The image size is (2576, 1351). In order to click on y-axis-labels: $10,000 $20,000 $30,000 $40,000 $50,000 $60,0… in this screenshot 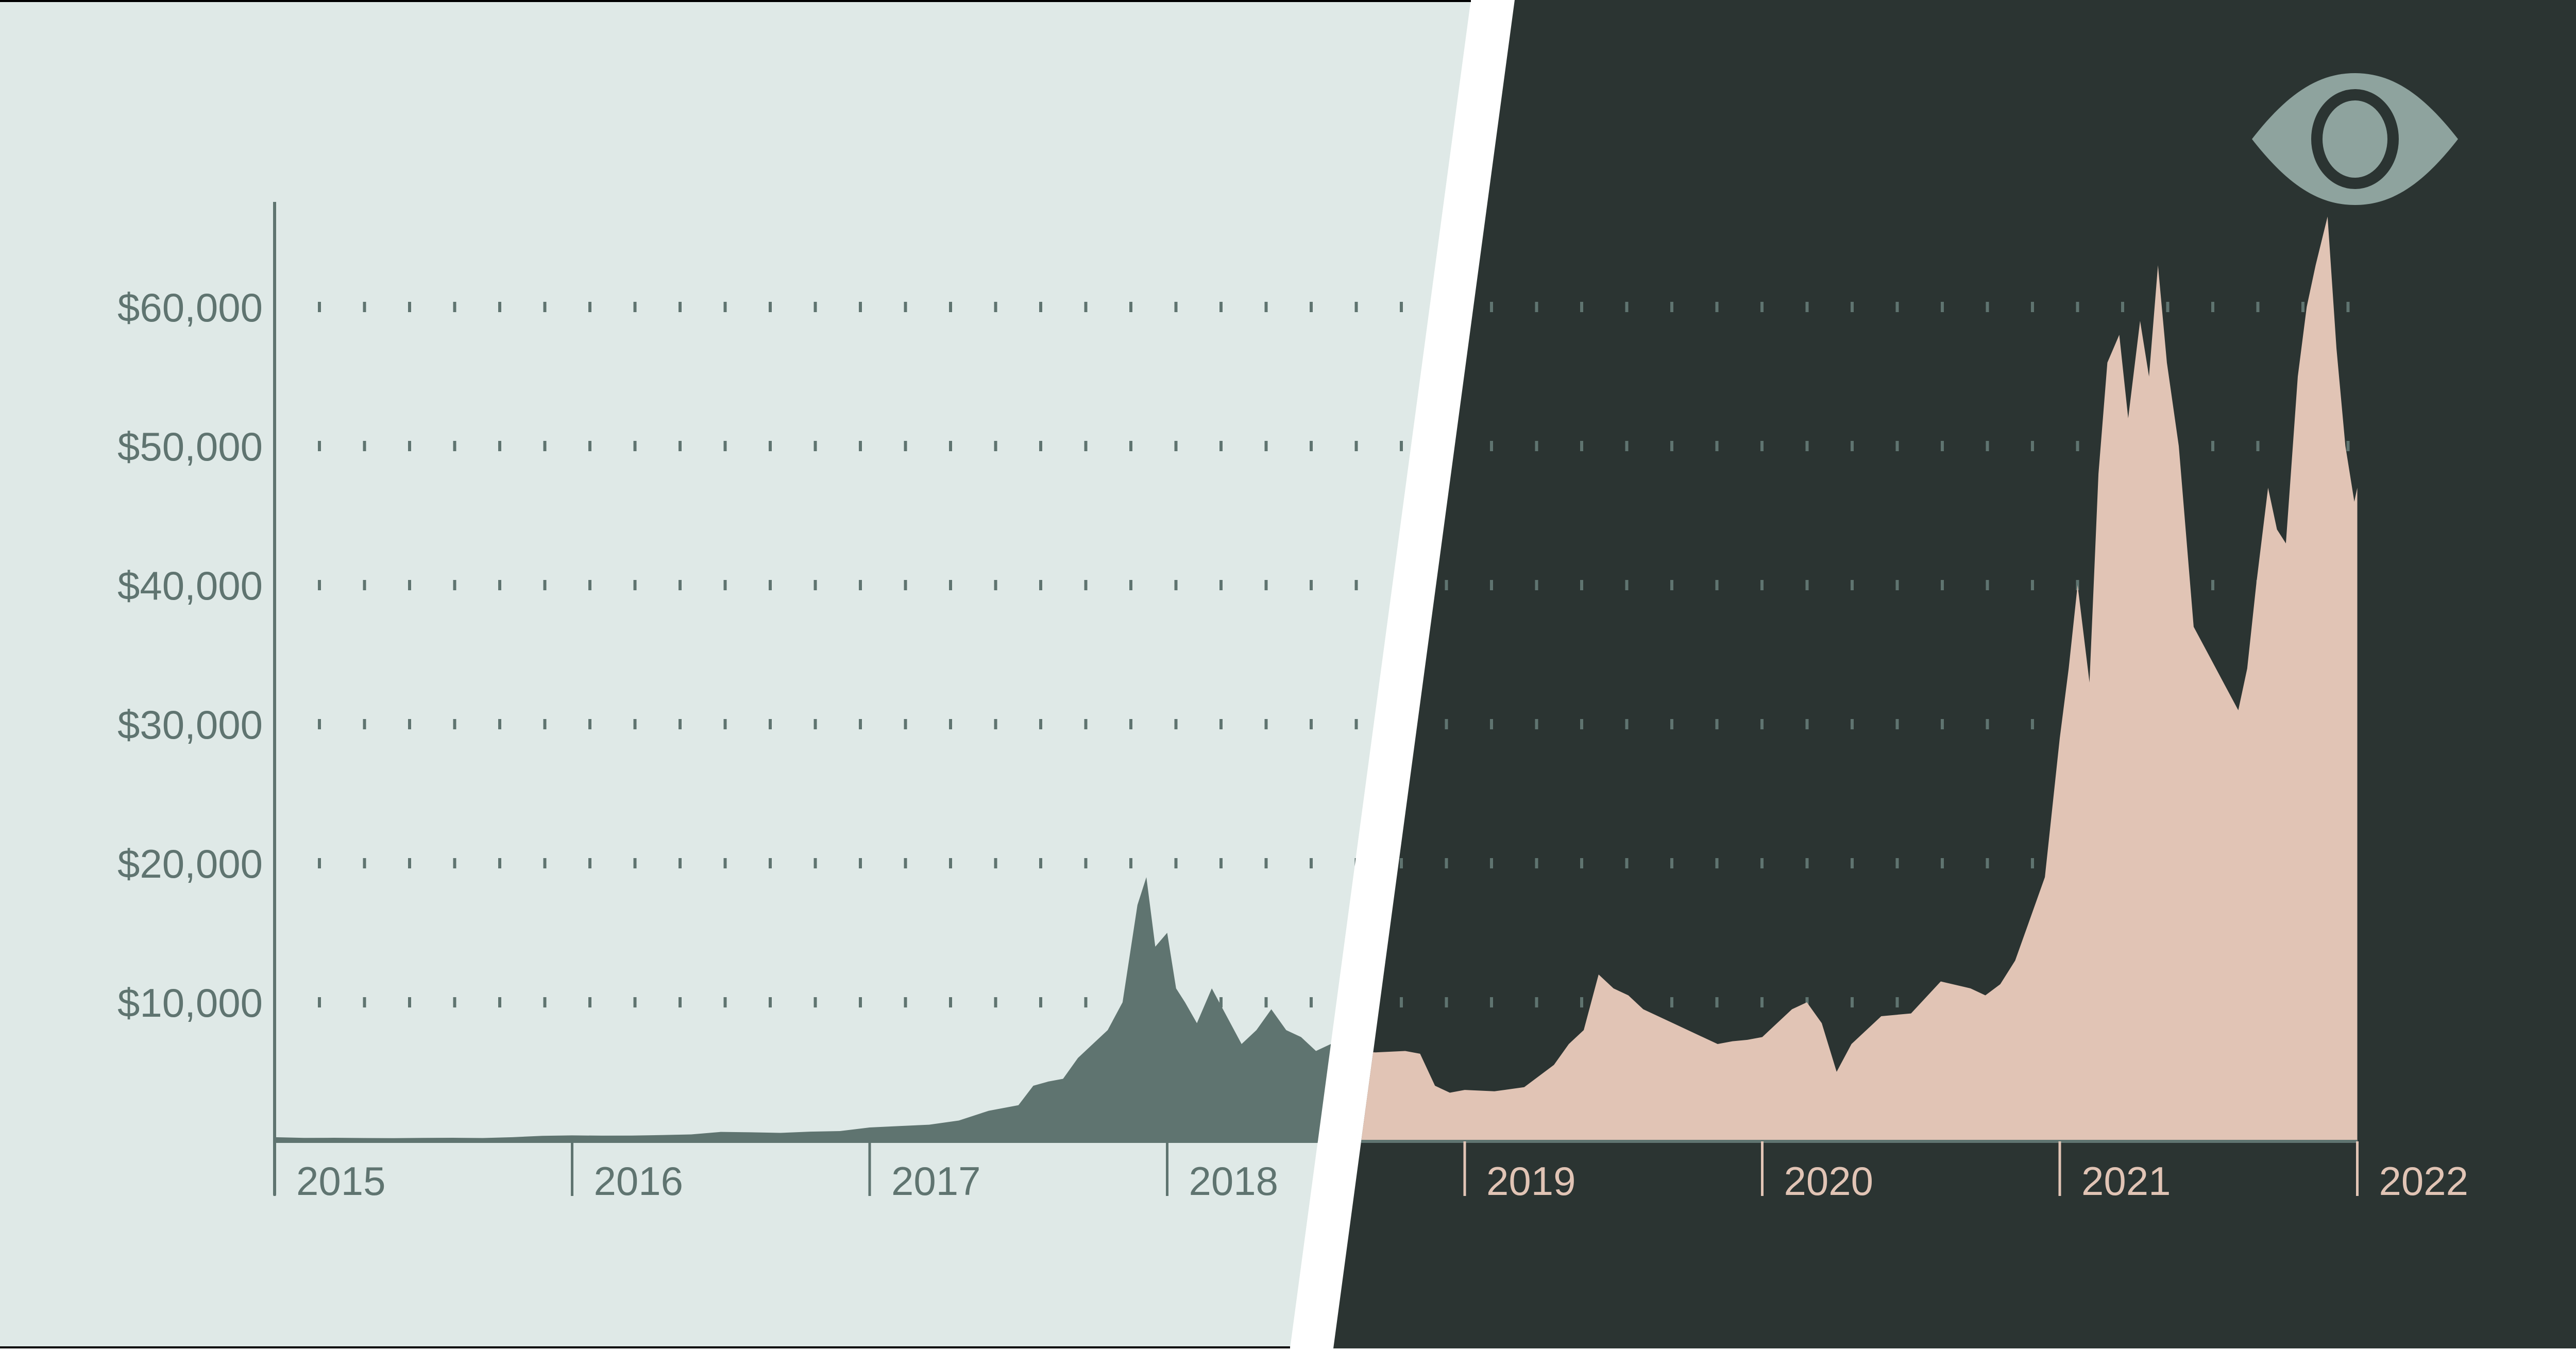, I will do `click(190, 655)`.